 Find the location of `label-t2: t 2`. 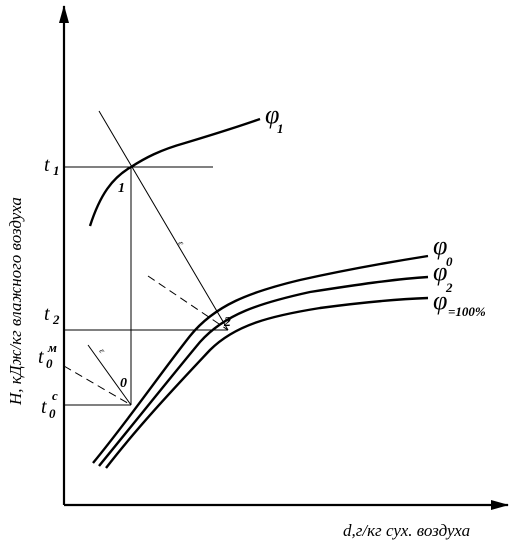

label-t2: t 2 is located at coordinates (52, 315).